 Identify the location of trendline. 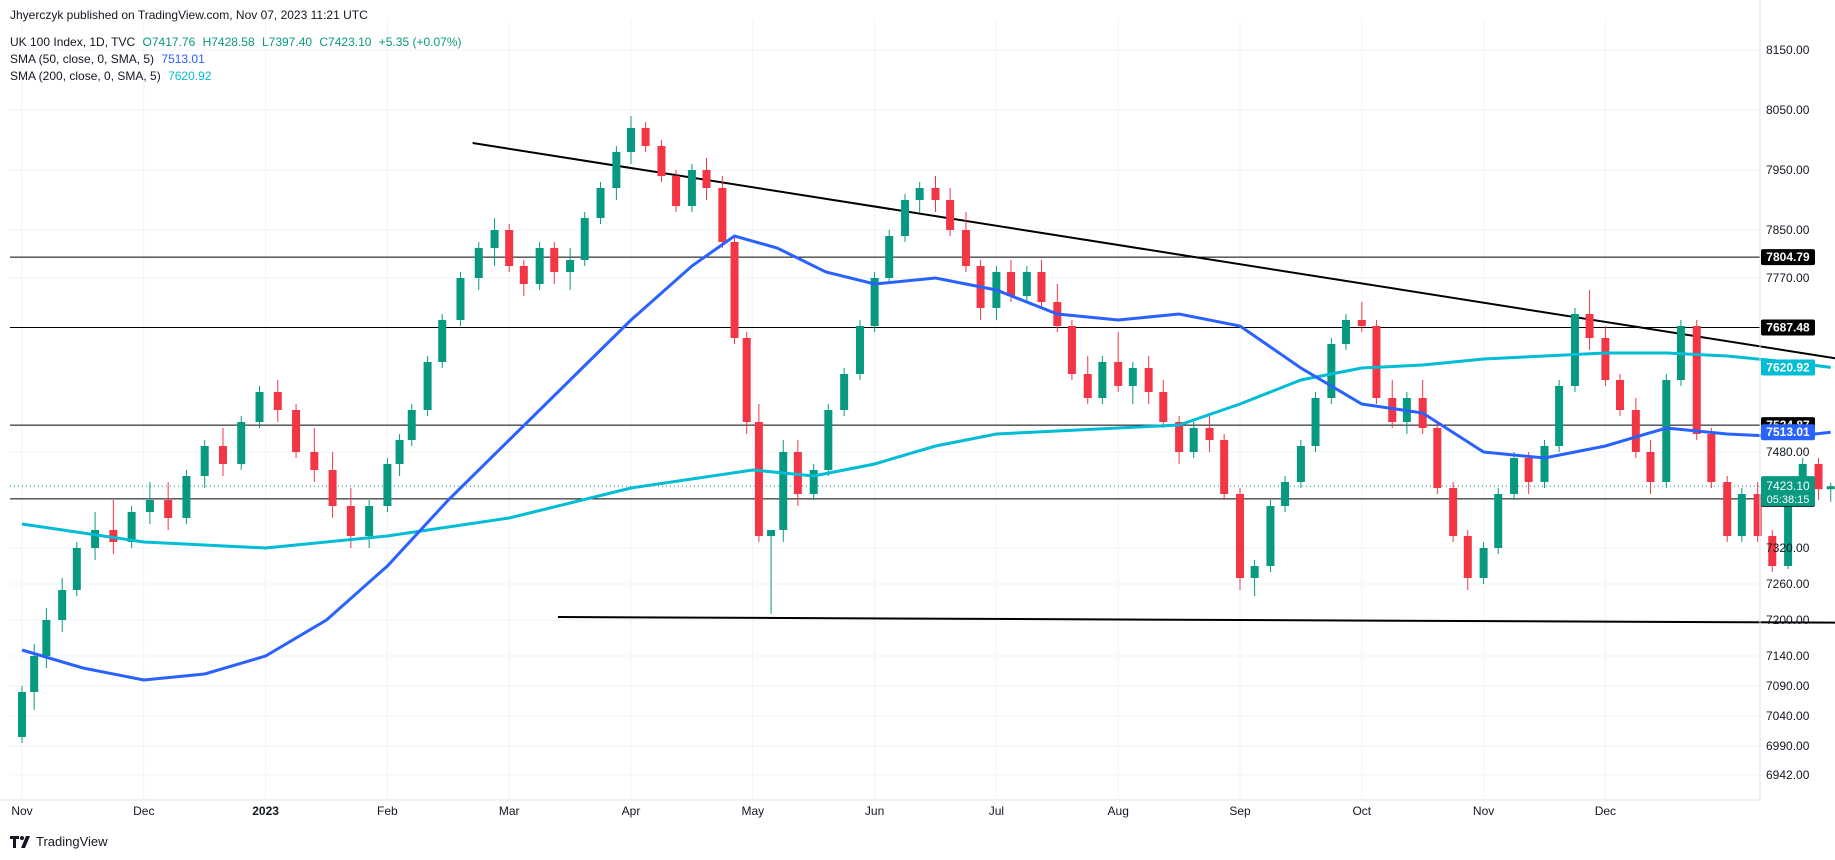
(1196, 620).